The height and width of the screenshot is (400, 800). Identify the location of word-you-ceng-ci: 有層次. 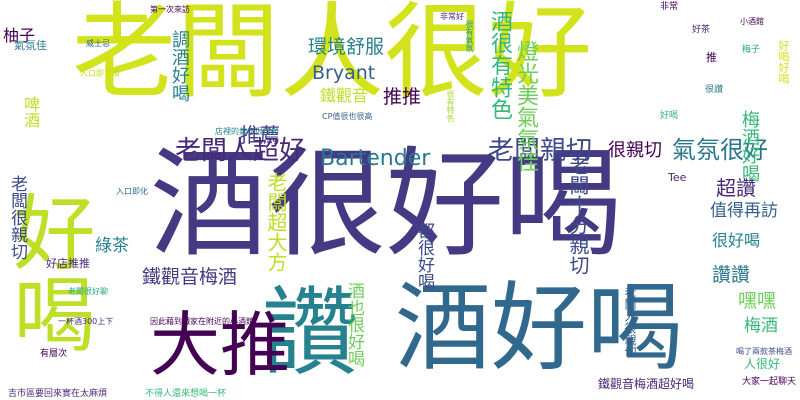
(54, 354).